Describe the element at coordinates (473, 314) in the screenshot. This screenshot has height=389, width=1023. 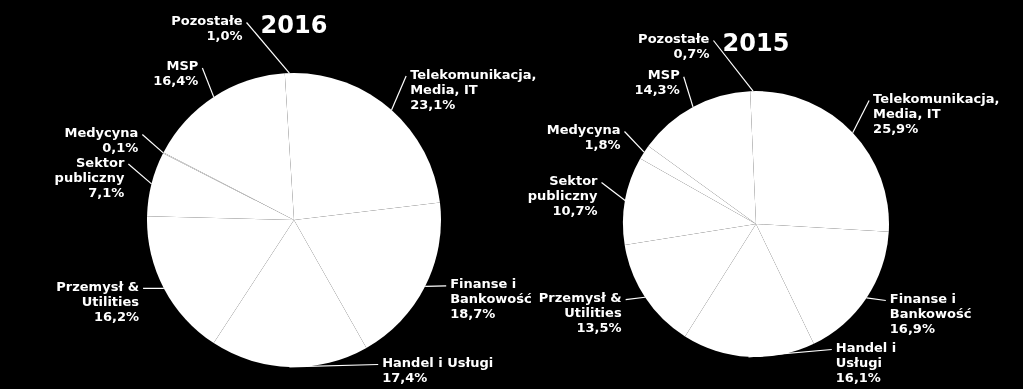
I see `data-label: 18,7%` at that location.